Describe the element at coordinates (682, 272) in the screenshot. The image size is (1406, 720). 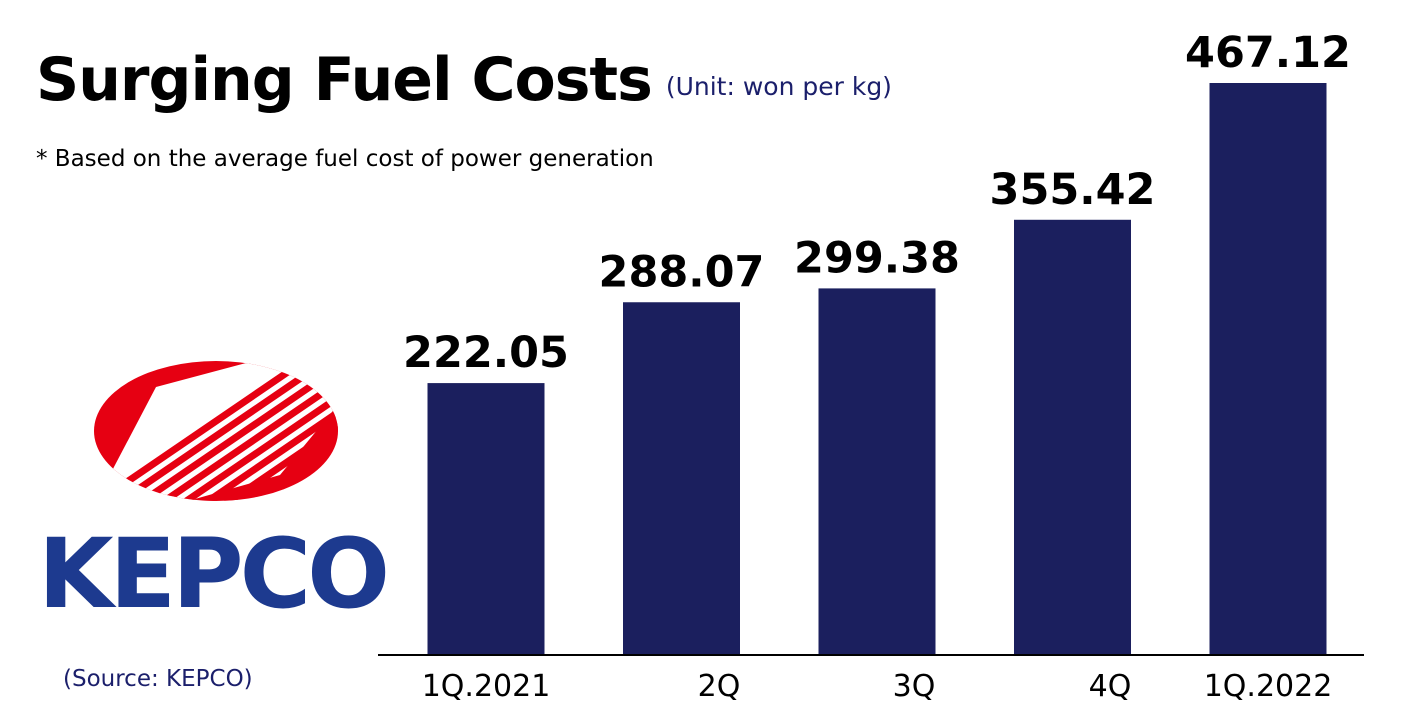
I see `bar-value-label: 288.07` at that location.